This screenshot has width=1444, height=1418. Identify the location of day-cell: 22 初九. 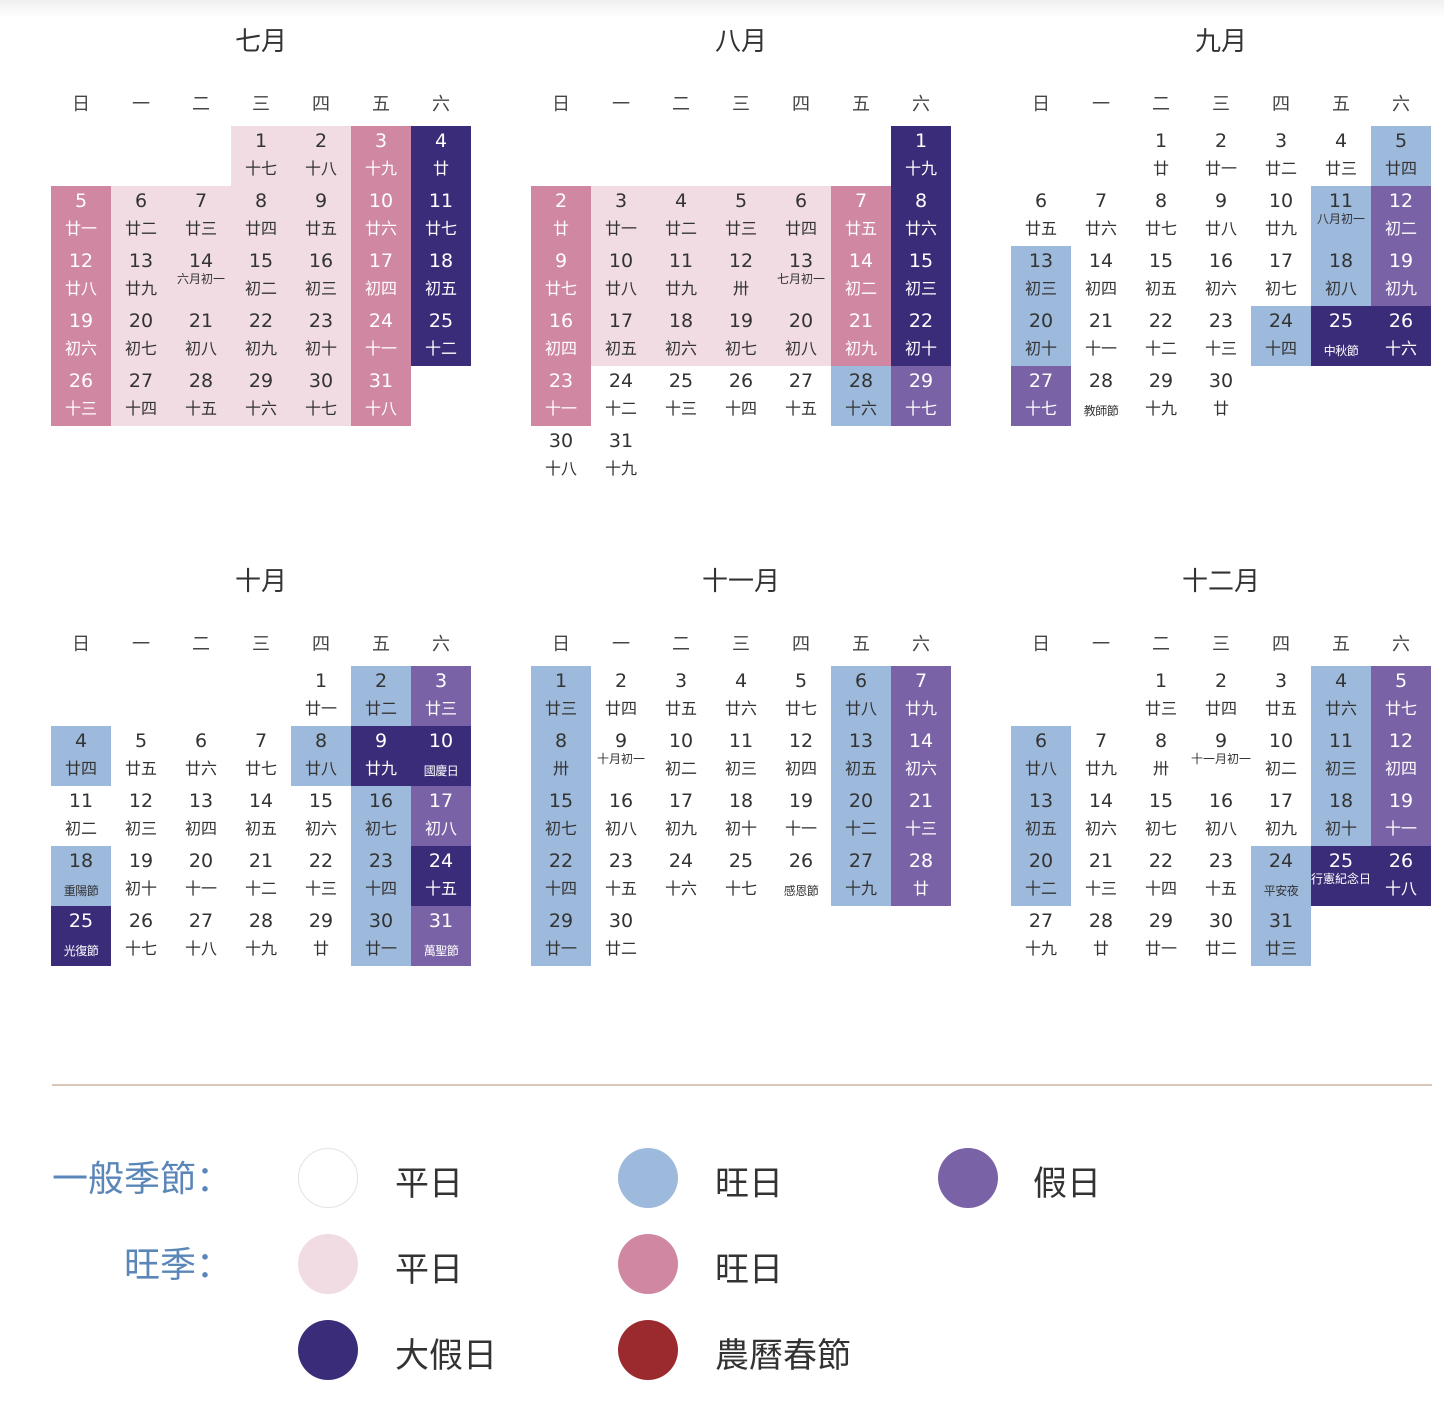
(261, 336).